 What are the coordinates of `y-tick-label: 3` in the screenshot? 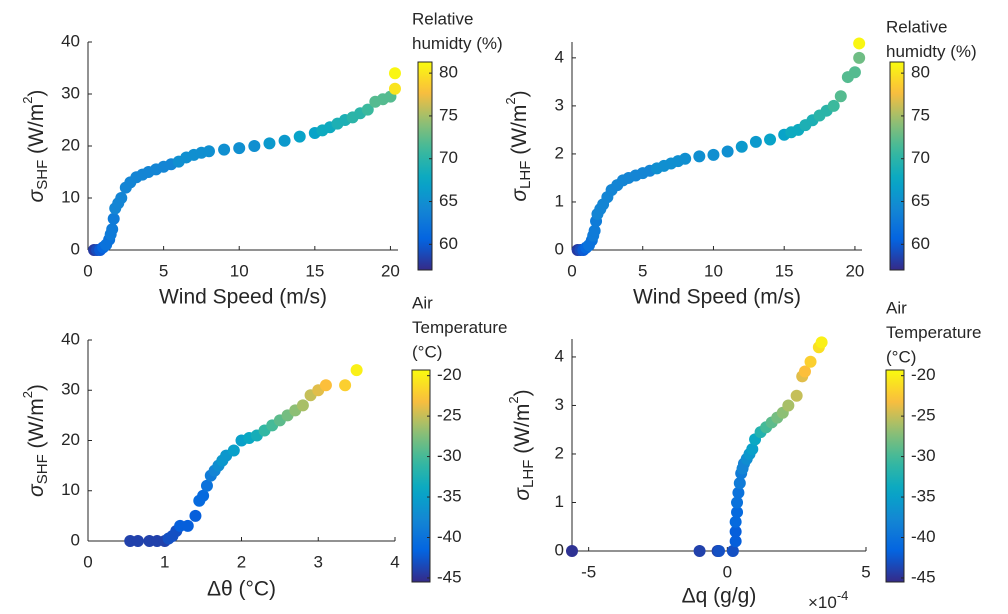 It's located at (559, 404).